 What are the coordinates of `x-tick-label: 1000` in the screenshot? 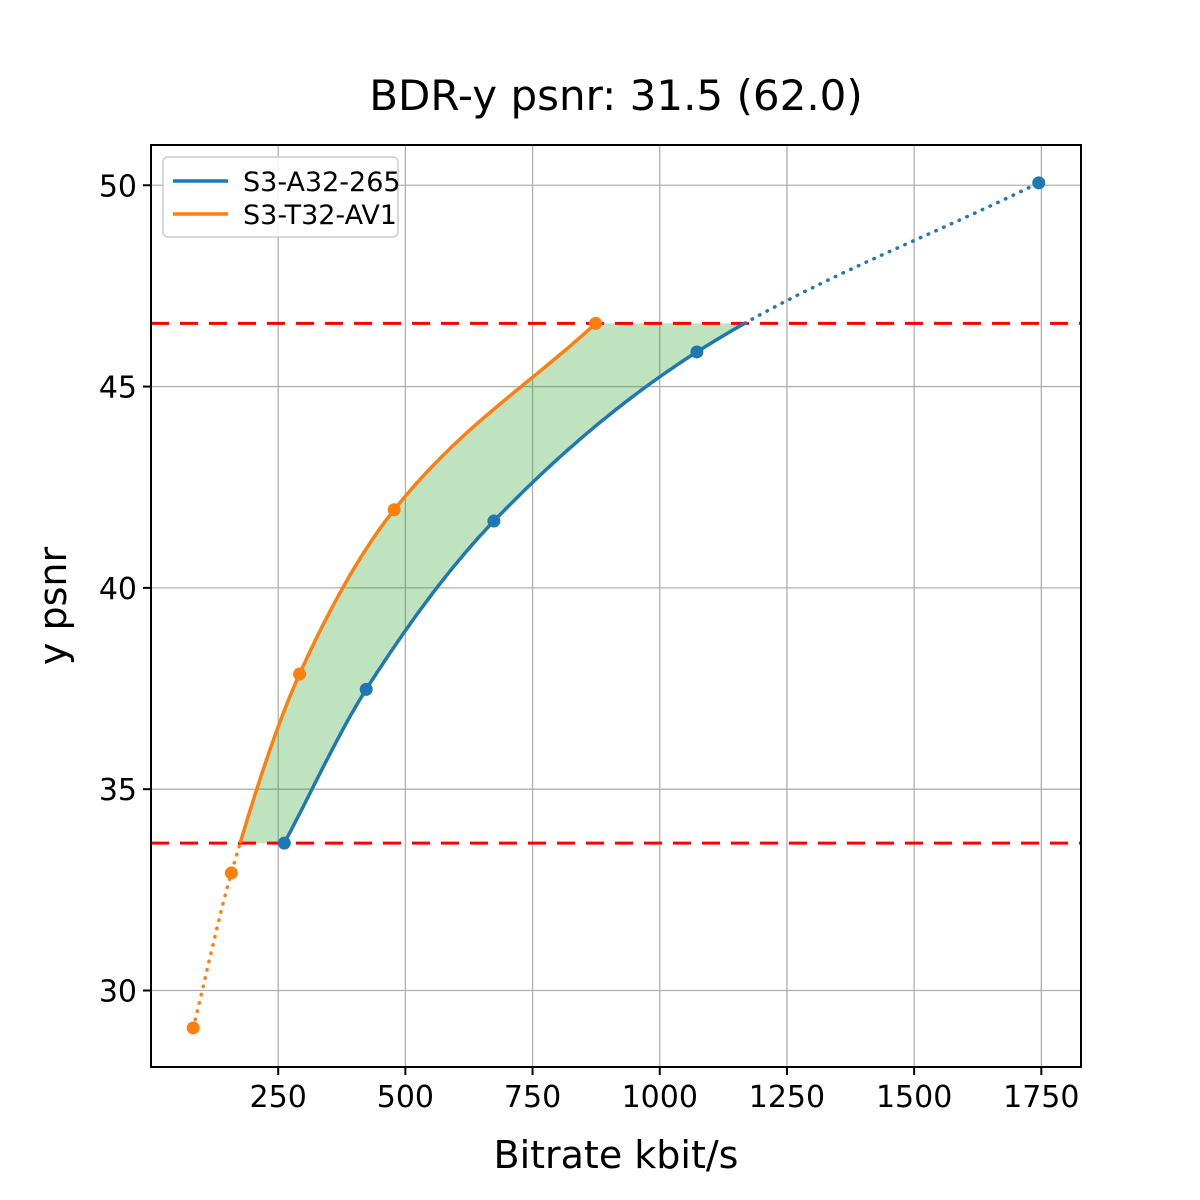 It's located at (660, 1097).